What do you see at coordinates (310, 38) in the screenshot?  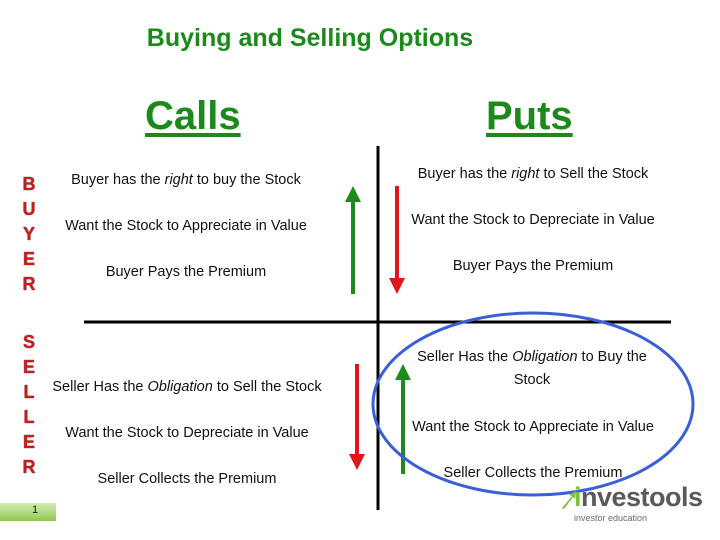 I see `slide-title: Buying and Selling Options` at bounding box center [310, 38].